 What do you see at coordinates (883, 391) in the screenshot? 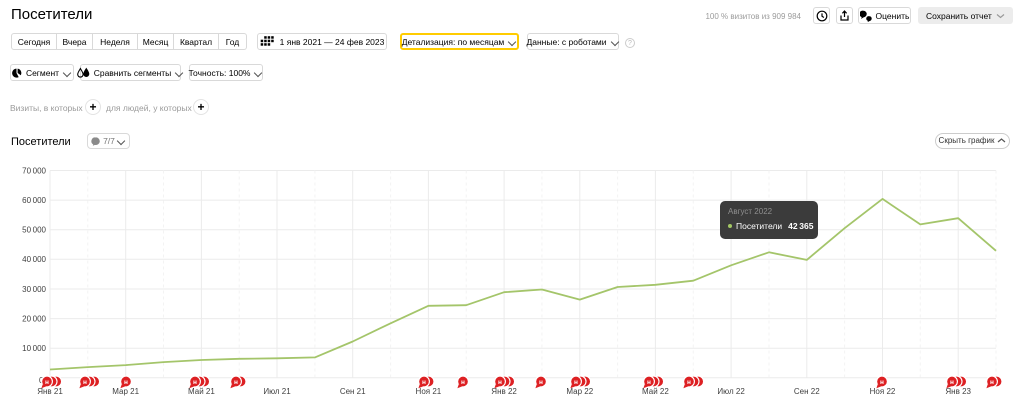
I see `svg-text: Ноя 22` at bounding box center [883, 391].